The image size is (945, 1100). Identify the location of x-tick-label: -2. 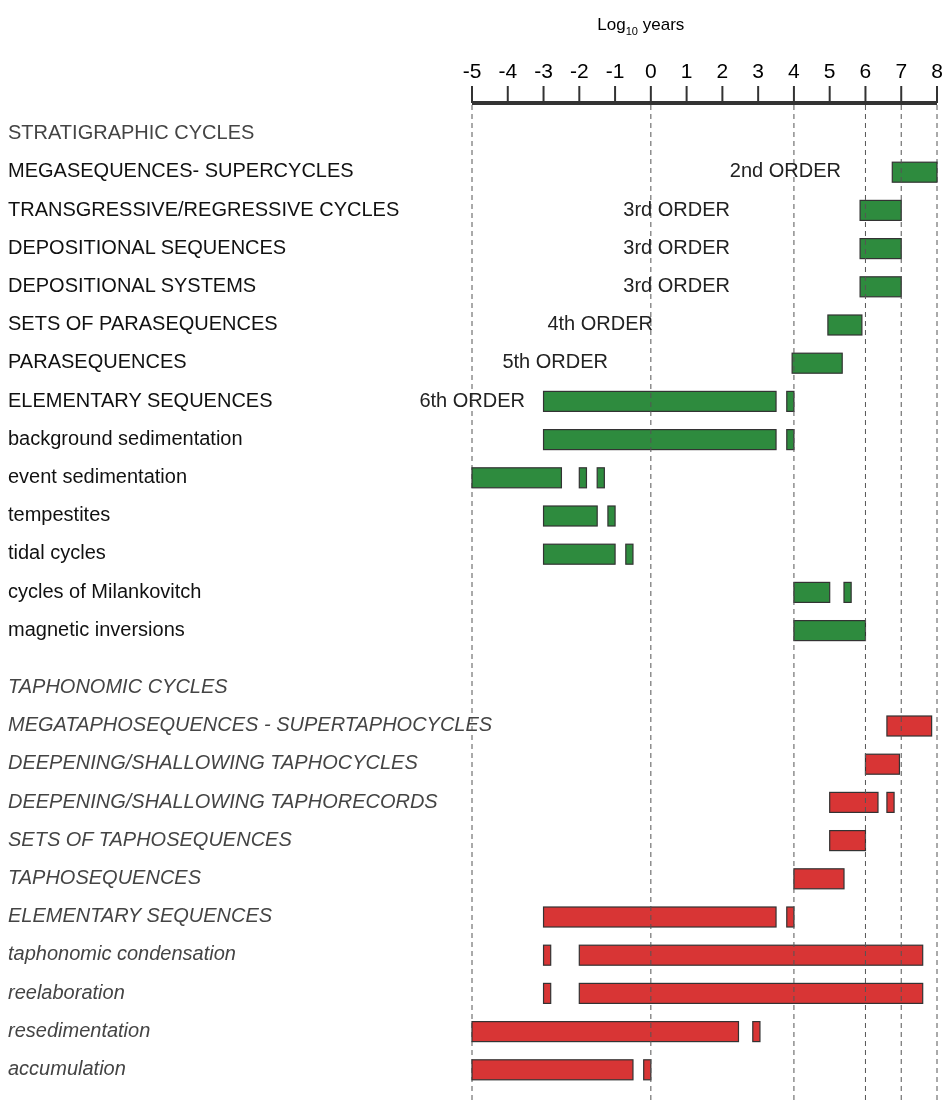
(579, 70).